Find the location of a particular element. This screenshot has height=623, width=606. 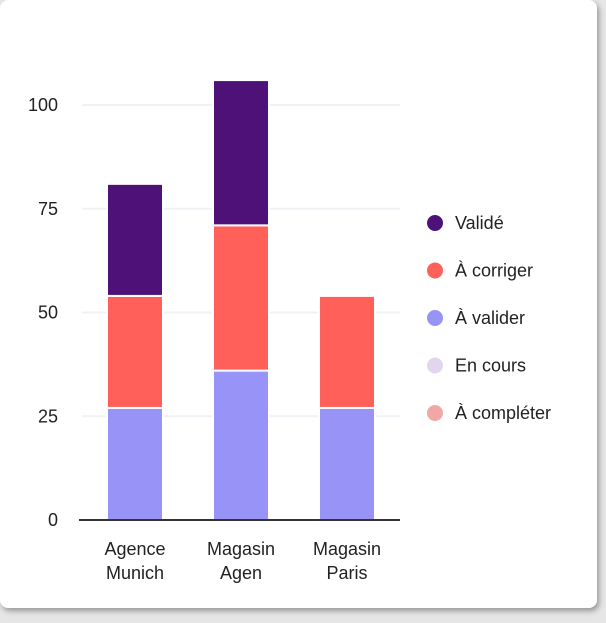

legend-item: À compléter is located at coordinates (489, 413).